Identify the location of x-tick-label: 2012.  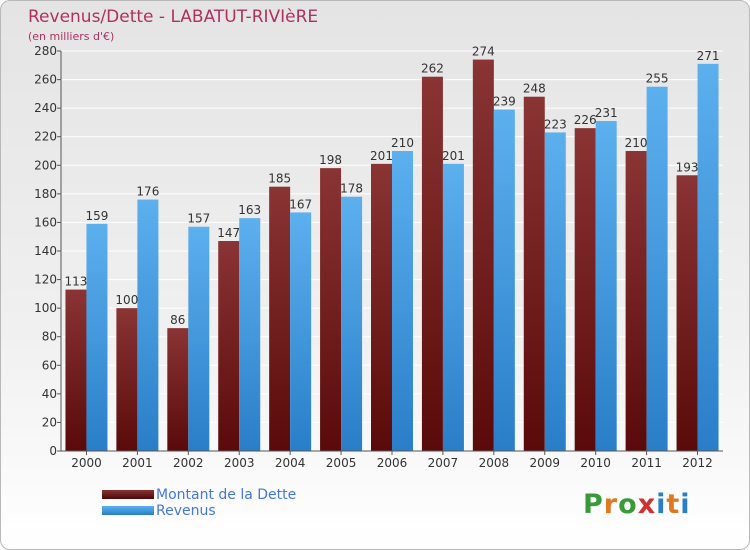
(697, 463).